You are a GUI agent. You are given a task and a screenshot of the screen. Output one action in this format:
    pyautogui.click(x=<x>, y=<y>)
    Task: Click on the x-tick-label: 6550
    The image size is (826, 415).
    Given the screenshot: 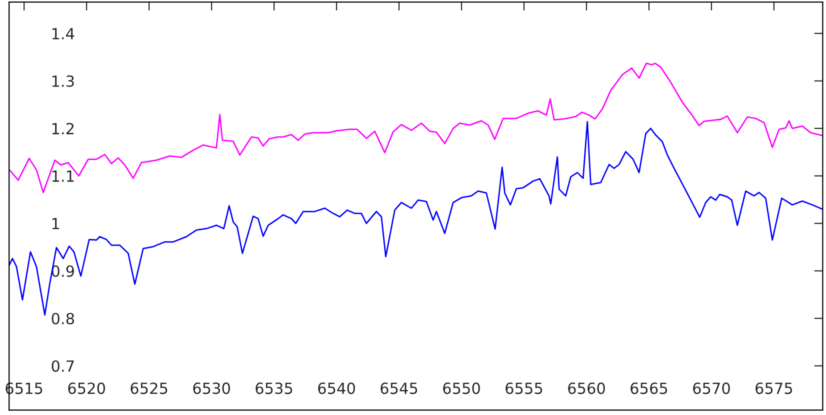 What is the action you would take?
    pyautogui.click(x=461, y=388)
    